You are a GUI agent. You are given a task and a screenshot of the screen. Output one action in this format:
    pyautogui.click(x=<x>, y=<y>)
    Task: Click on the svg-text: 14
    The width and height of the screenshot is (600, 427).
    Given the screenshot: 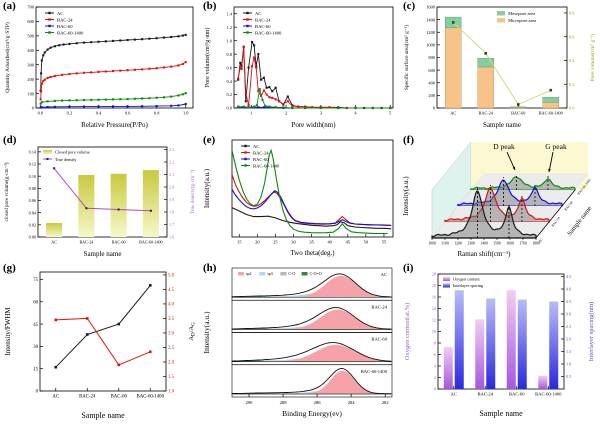 What is the action you would take?
    pyautogui.click(x=434, y=308)
    